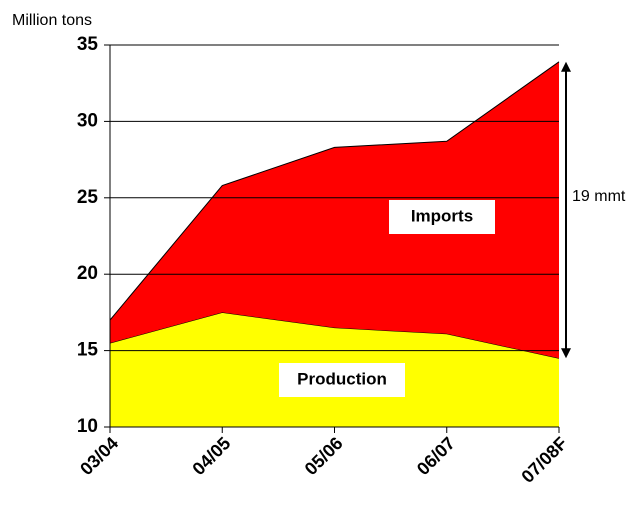 Image resolution: width=643 pixels, height=521 pixels. I want to click on y-tick-label: 20, so click(87, 273).